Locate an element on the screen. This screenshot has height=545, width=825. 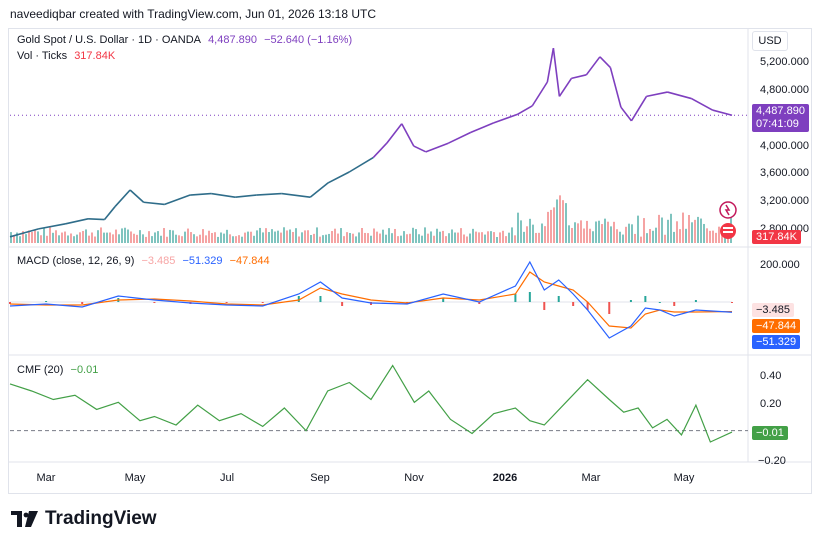
last-price-tag: 4,487.890 07:41:09 is located at coordinates (780, 118).